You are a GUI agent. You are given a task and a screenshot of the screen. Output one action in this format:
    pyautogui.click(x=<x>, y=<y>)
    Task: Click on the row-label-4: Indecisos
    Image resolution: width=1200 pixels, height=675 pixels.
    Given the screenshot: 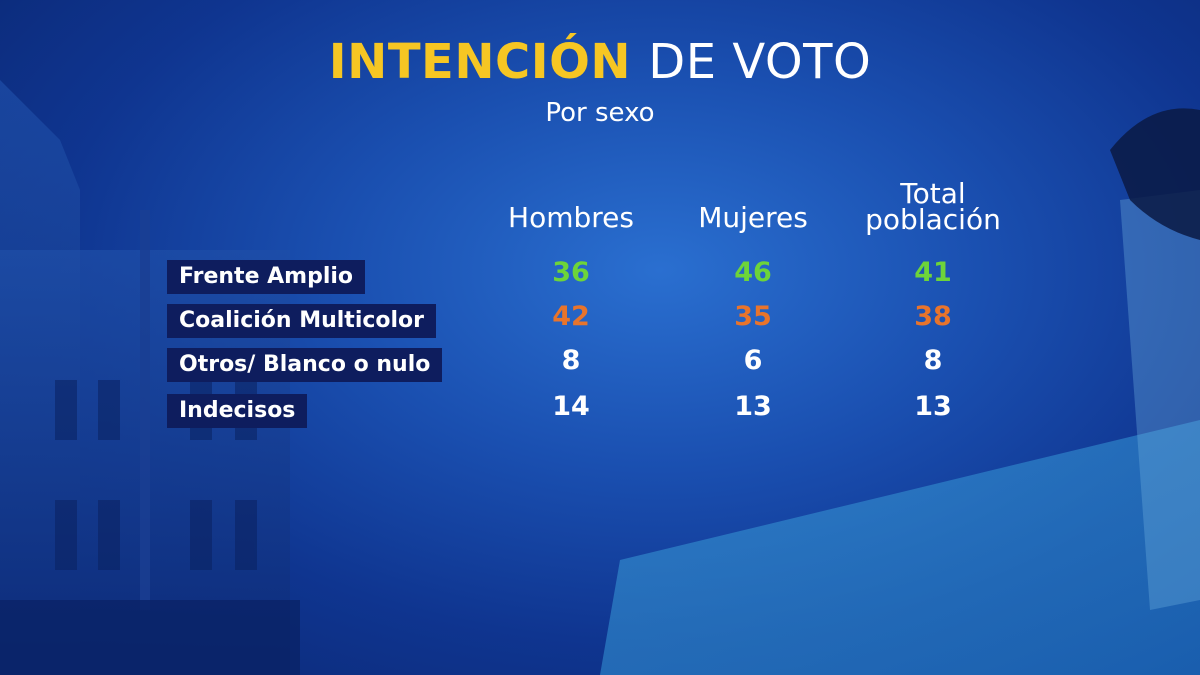 What is the action you would take?
    pyautogui.click(x=237, y=411)
    